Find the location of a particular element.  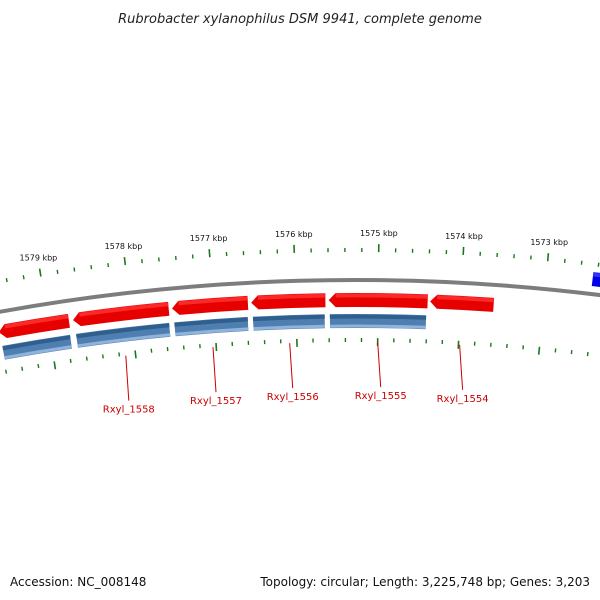

ruler-inner is located at coordinates (297, 356).